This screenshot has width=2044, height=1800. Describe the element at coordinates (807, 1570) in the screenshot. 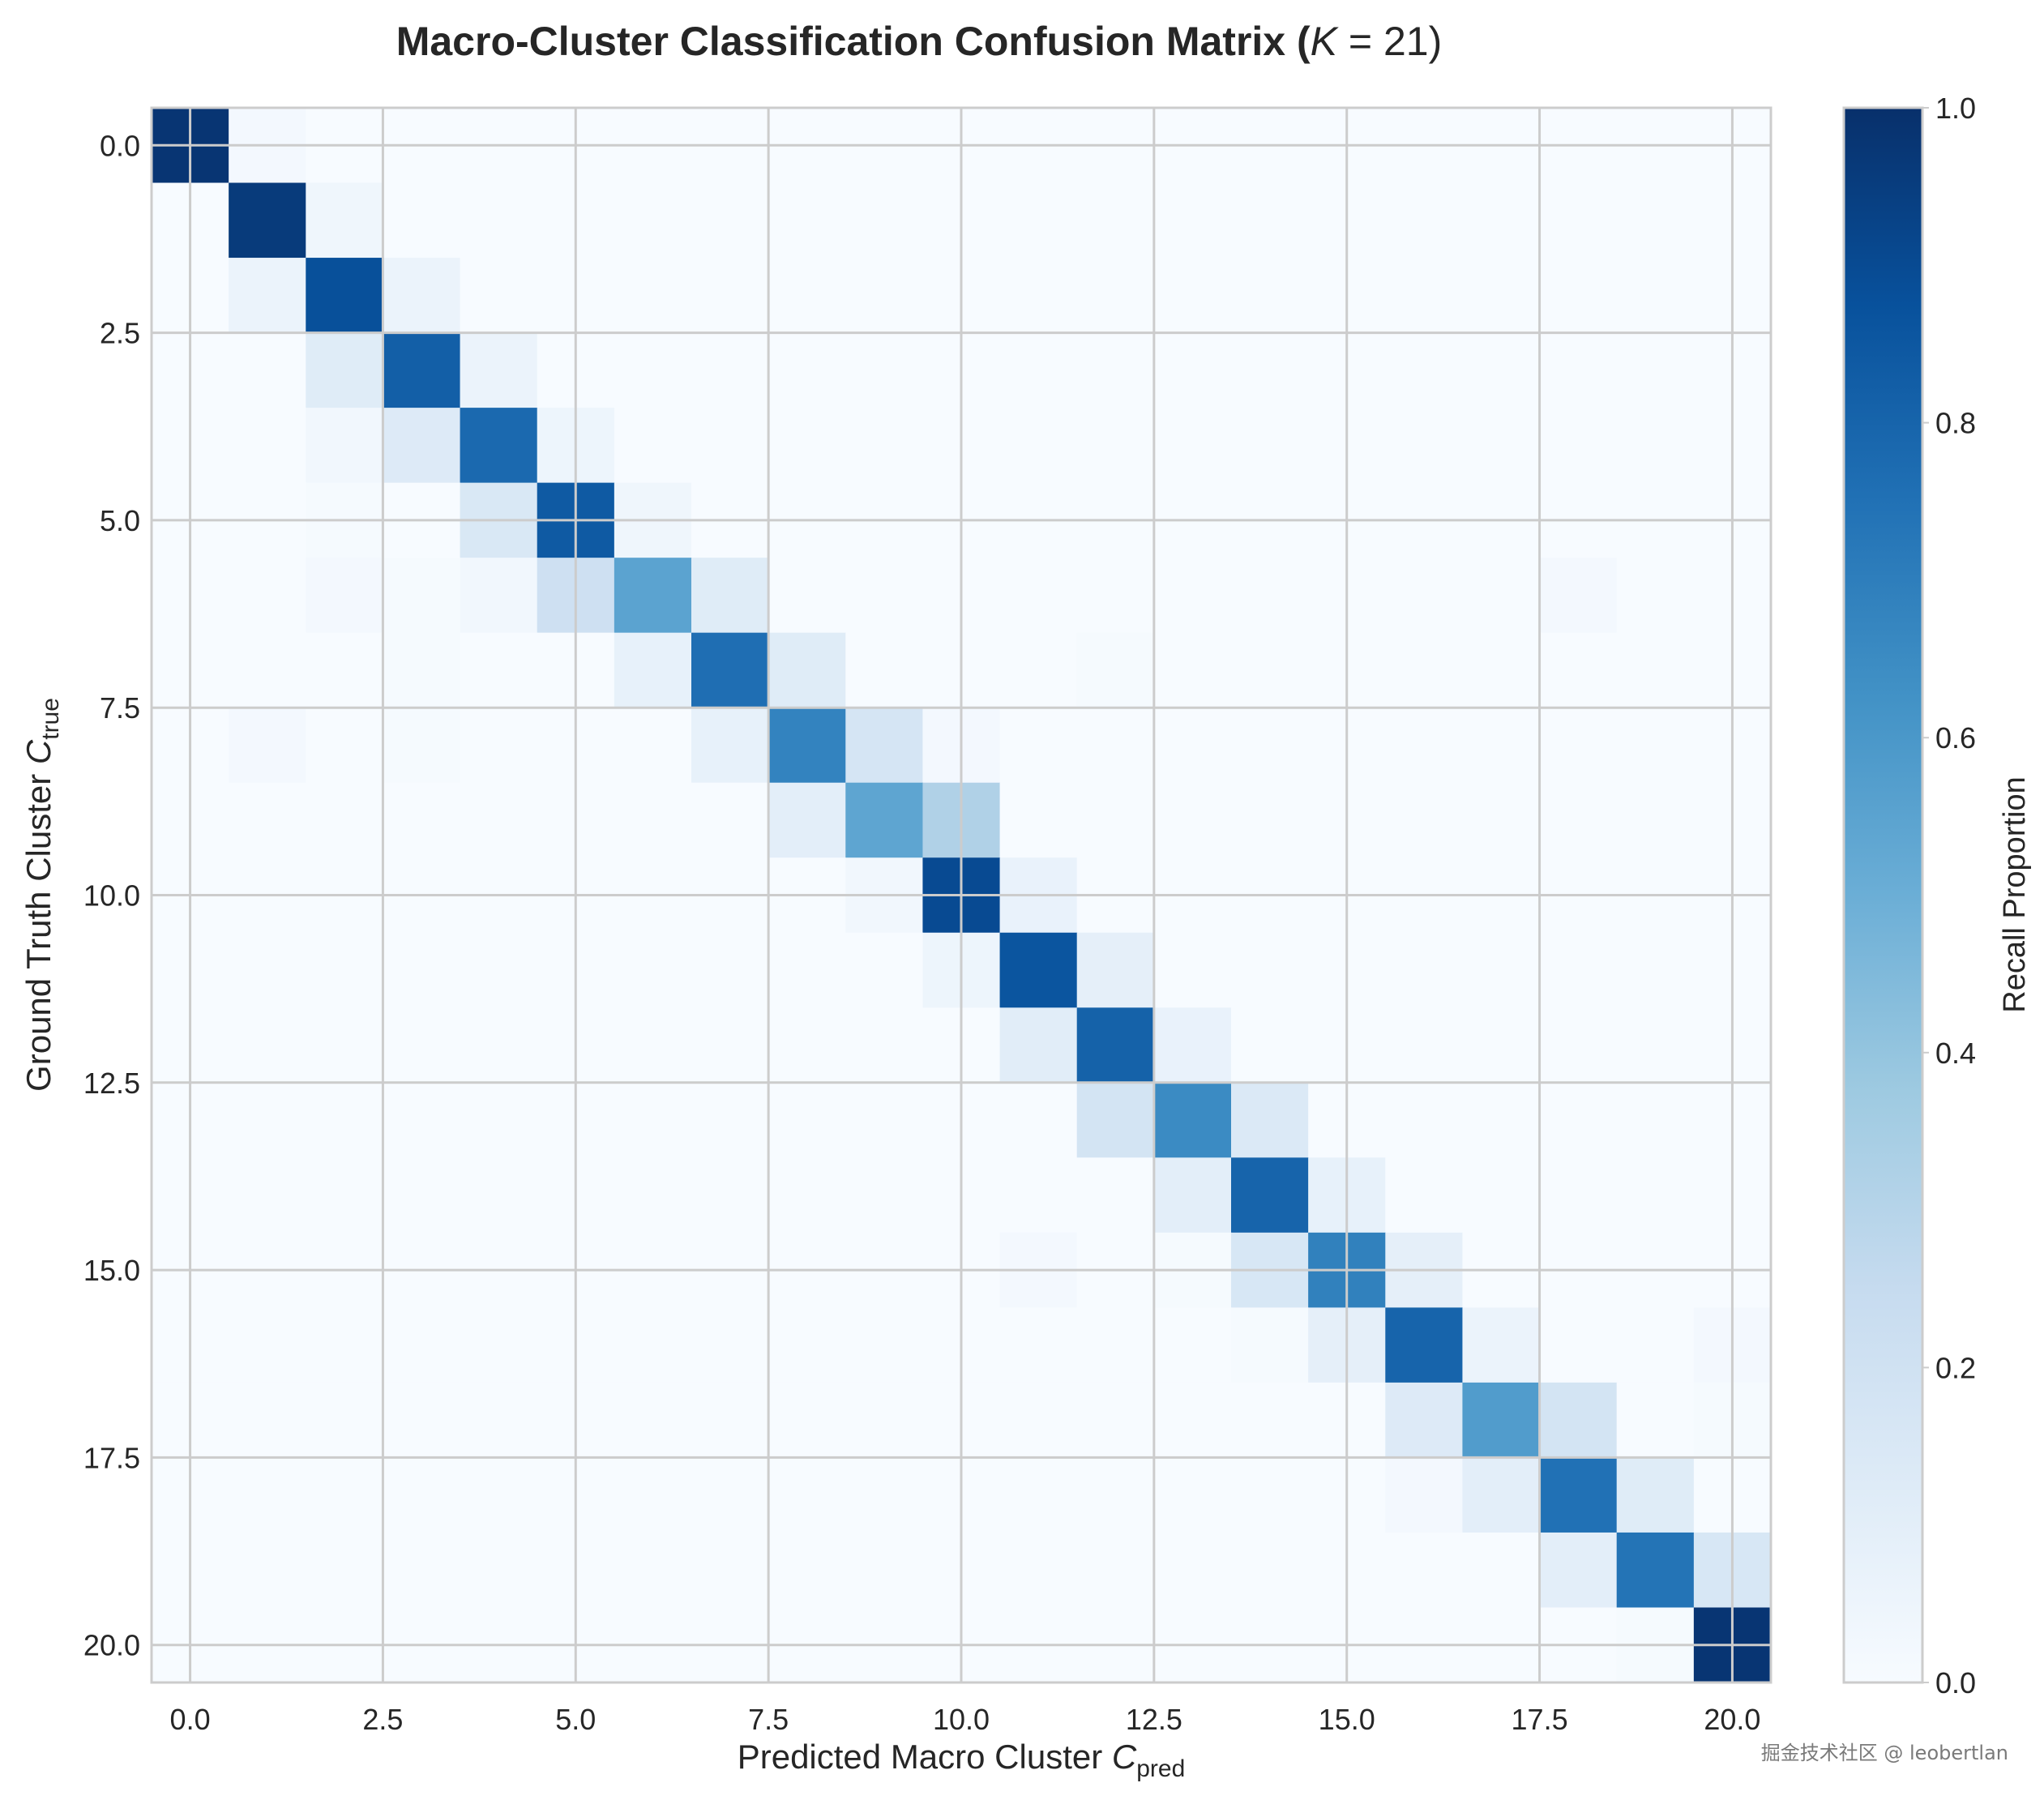

I see `heatmap-cell-r19-c8` at that location.